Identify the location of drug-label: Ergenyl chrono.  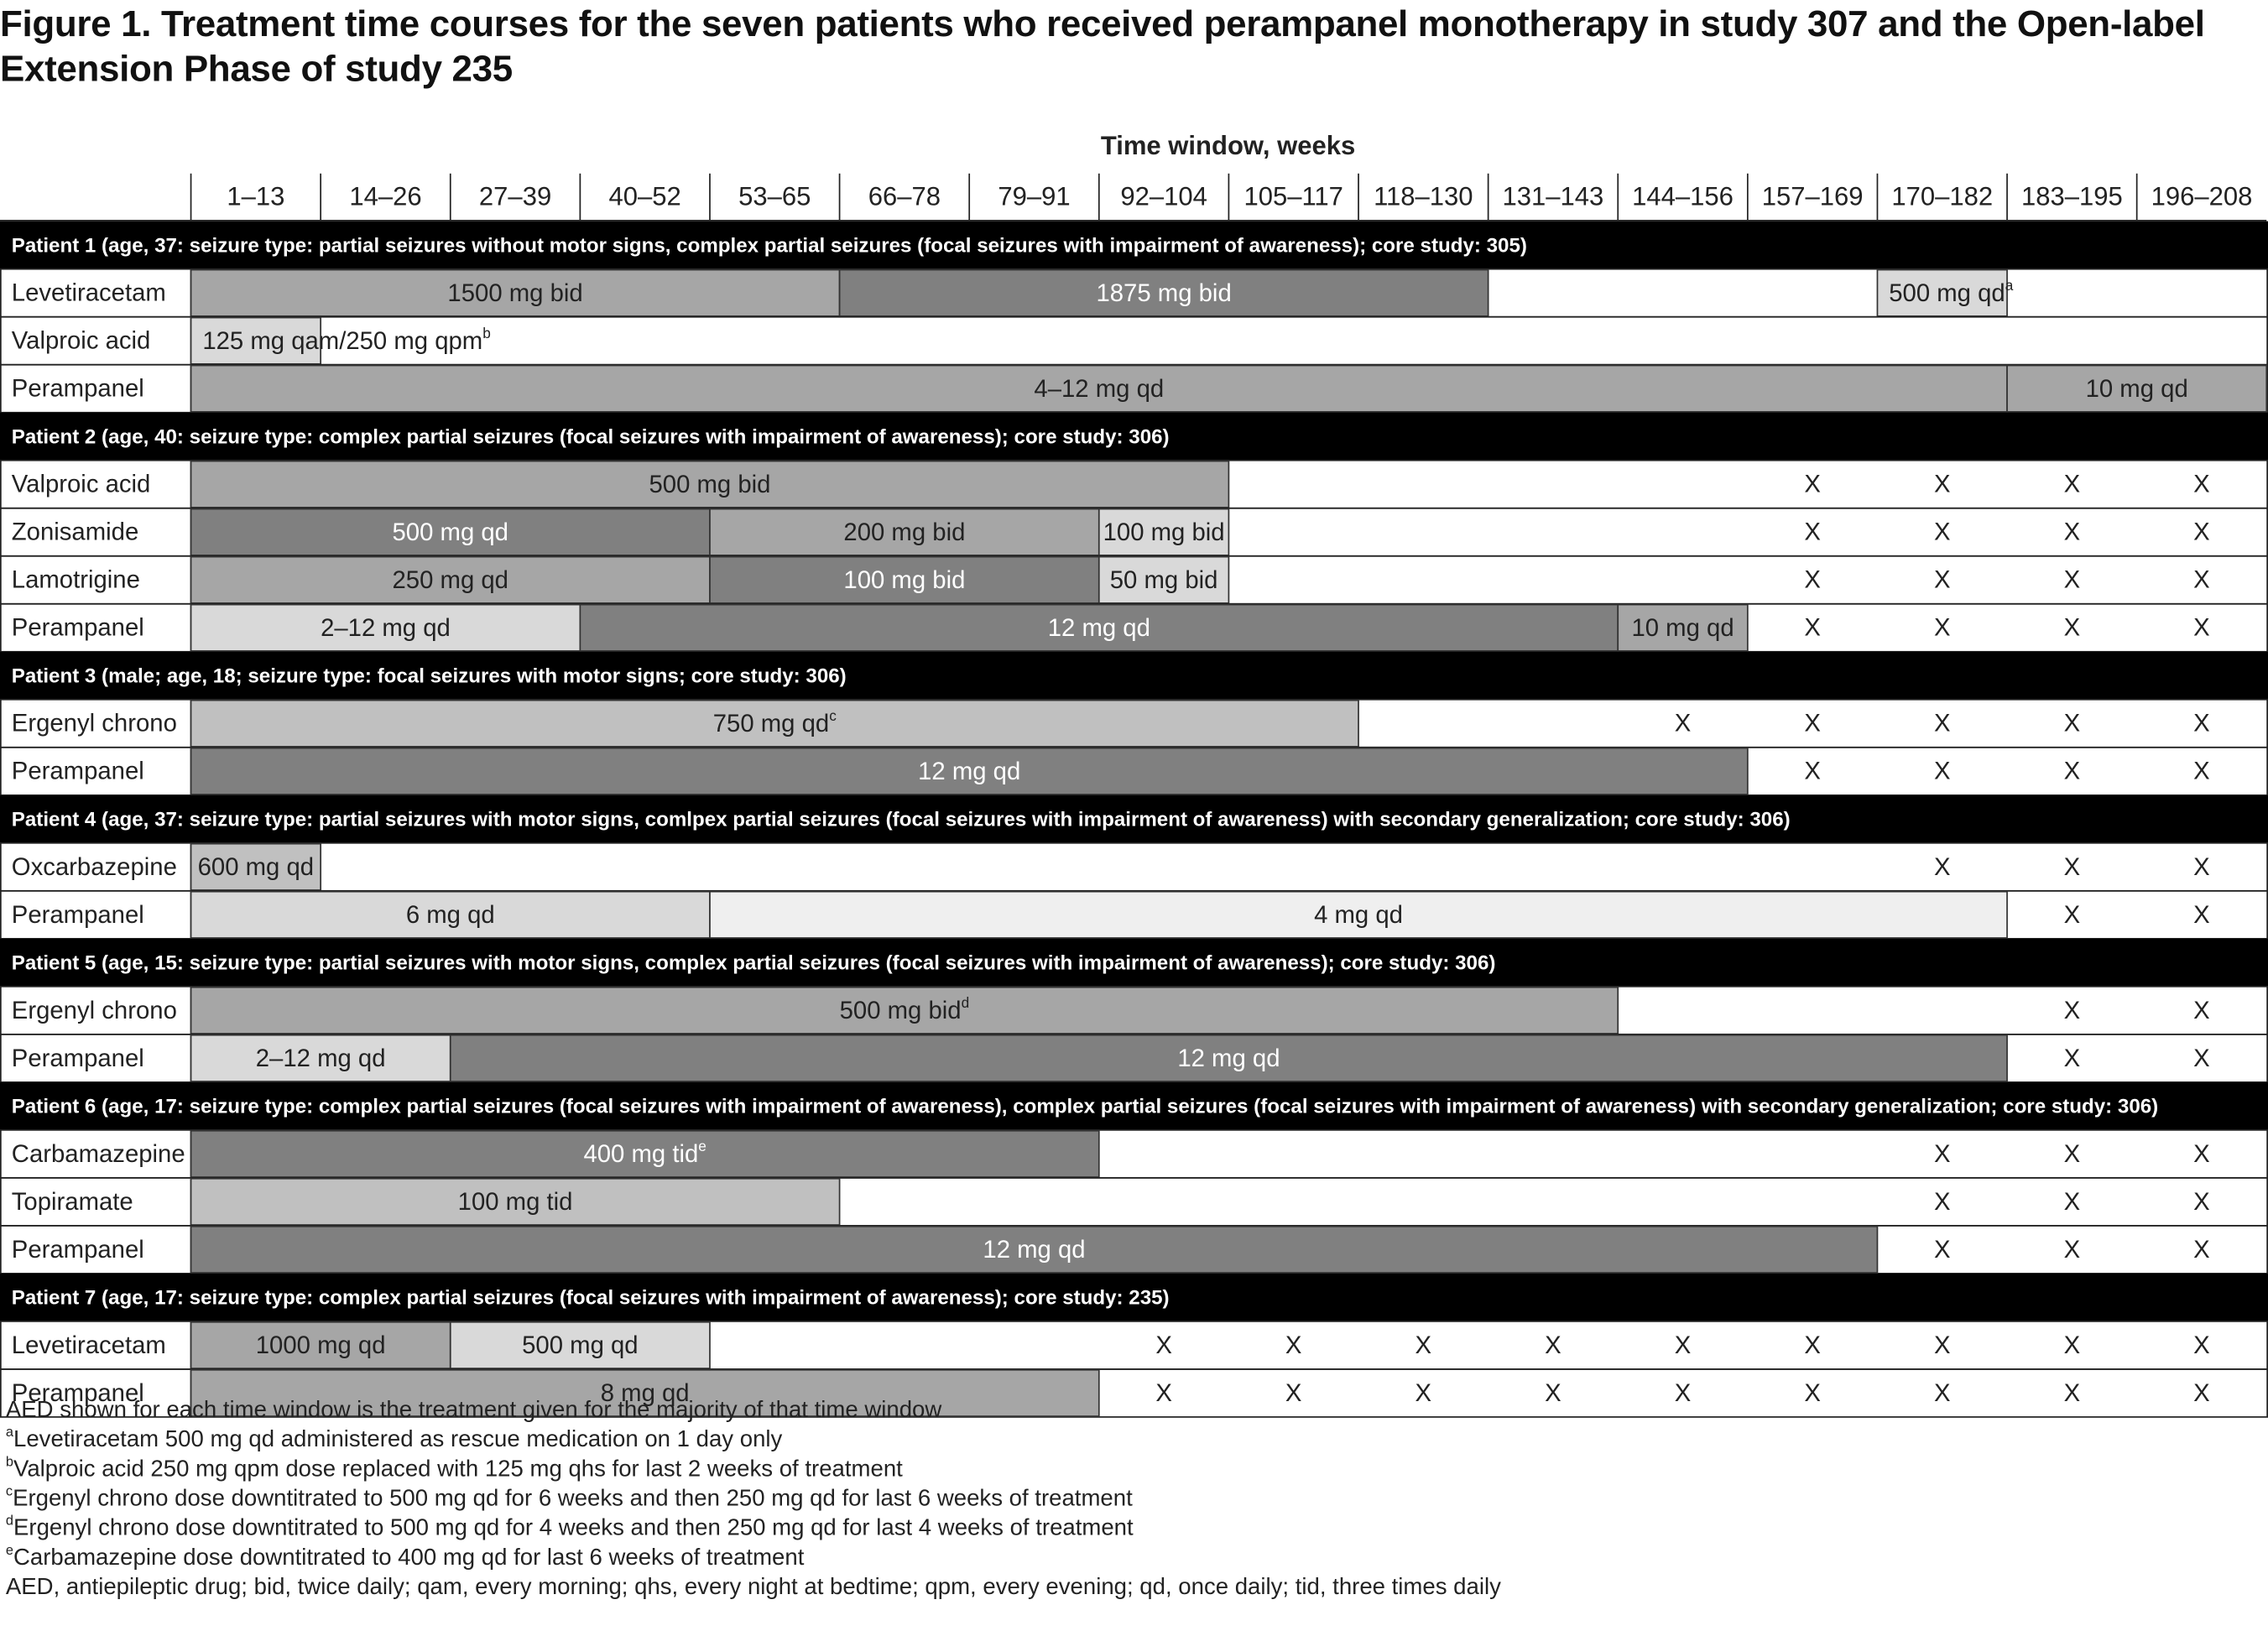
(94, 1010).